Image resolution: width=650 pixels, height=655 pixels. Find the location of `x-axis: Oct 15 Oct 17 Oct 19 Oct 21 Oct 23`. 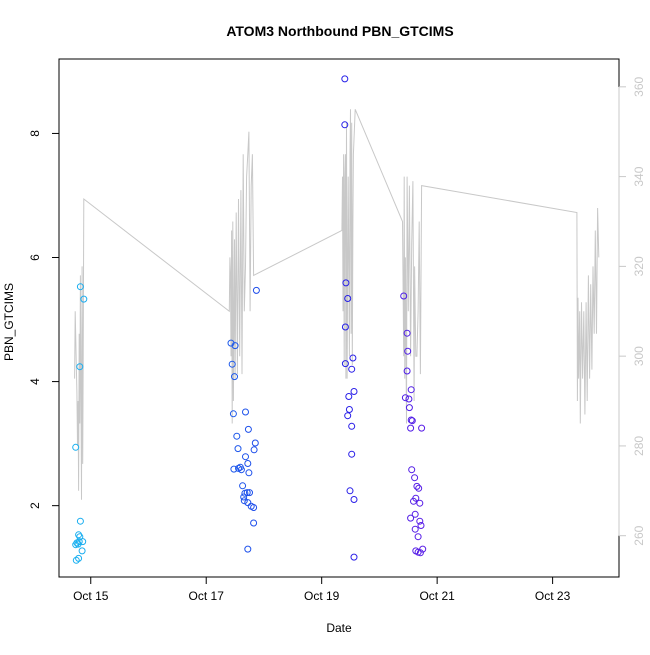

x-axis: Oct 15 Oct 17 Oct 19 Oct 21 Oct 23 is located at coordinates (322, 589).